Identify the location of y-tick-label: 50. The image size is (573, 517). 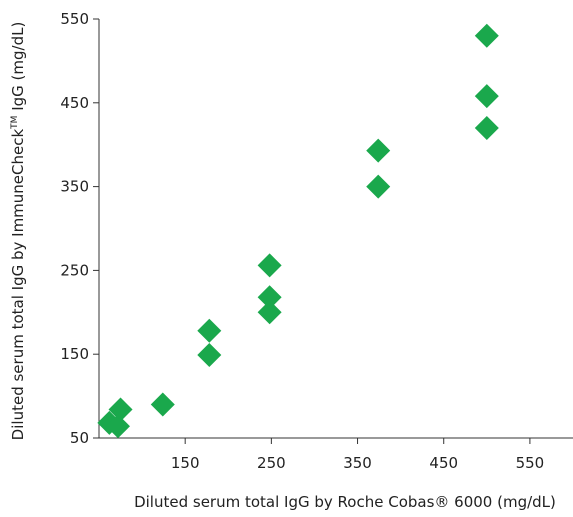
(79, 438).